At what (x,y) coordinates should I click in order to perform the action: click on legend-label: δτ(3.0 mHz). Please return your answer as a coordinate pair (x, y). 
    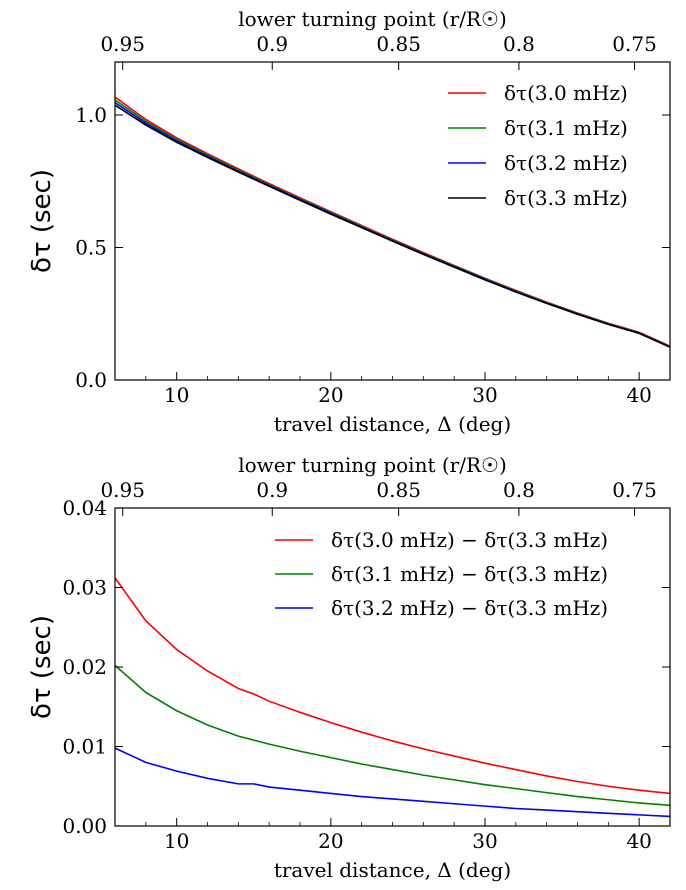
    Looking at the image, I should click on (566, 93).